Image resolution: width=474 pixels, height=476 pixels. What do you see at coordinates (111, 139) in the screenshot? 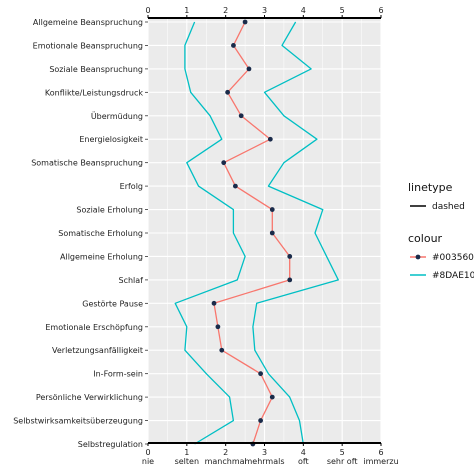
I see `y-tick-label: Energielosigkeit` at bounding box center [111, 139].